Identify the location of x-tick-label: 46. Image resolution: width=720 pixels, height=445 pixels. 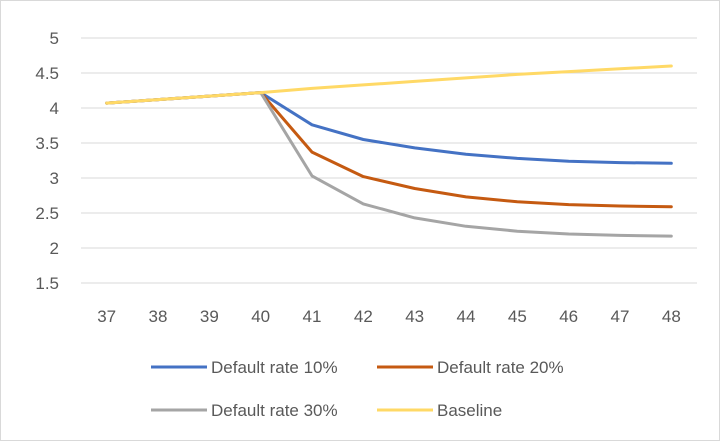
(568, 316).